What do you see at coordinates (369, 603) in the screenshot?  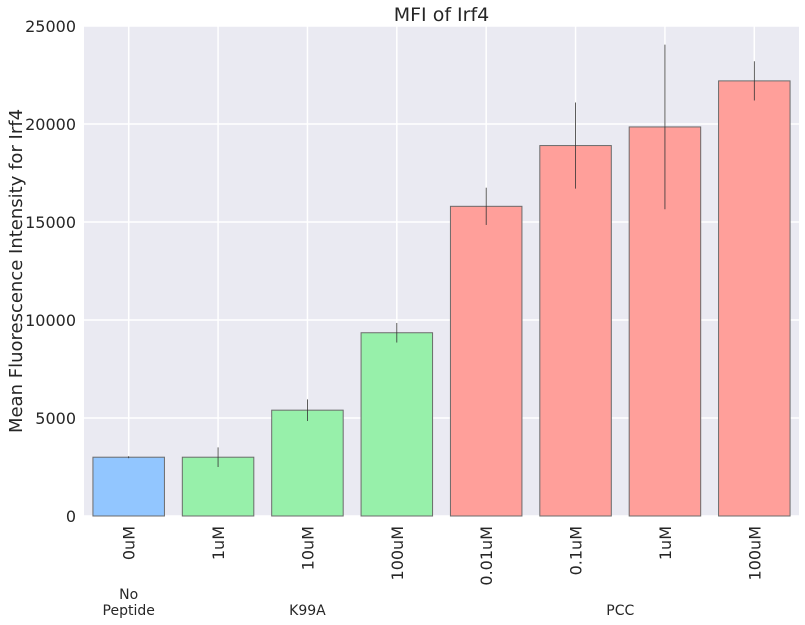 I see `group-labels: No Peptide K99A PCC` at bounding box center [369, 603].